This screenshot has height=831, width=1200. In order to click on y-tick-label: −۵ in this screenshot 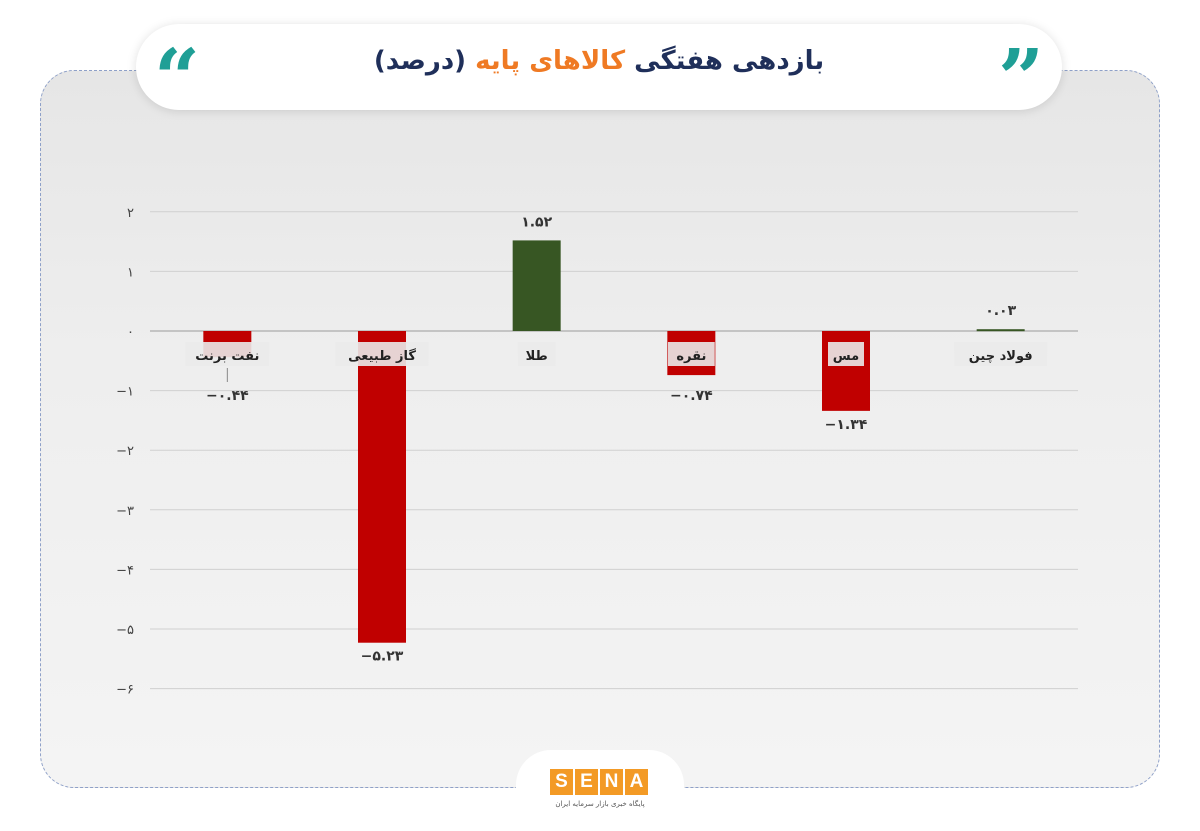, I will do `click(125, 630)`.